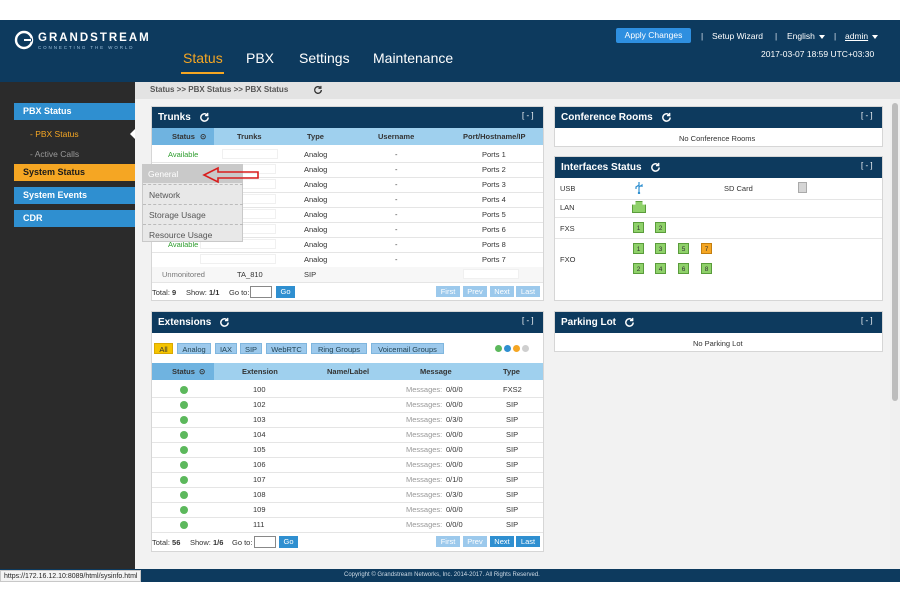 The image size is (900, 600). I want to click on filter-iax: IAX, so click(226, 348).